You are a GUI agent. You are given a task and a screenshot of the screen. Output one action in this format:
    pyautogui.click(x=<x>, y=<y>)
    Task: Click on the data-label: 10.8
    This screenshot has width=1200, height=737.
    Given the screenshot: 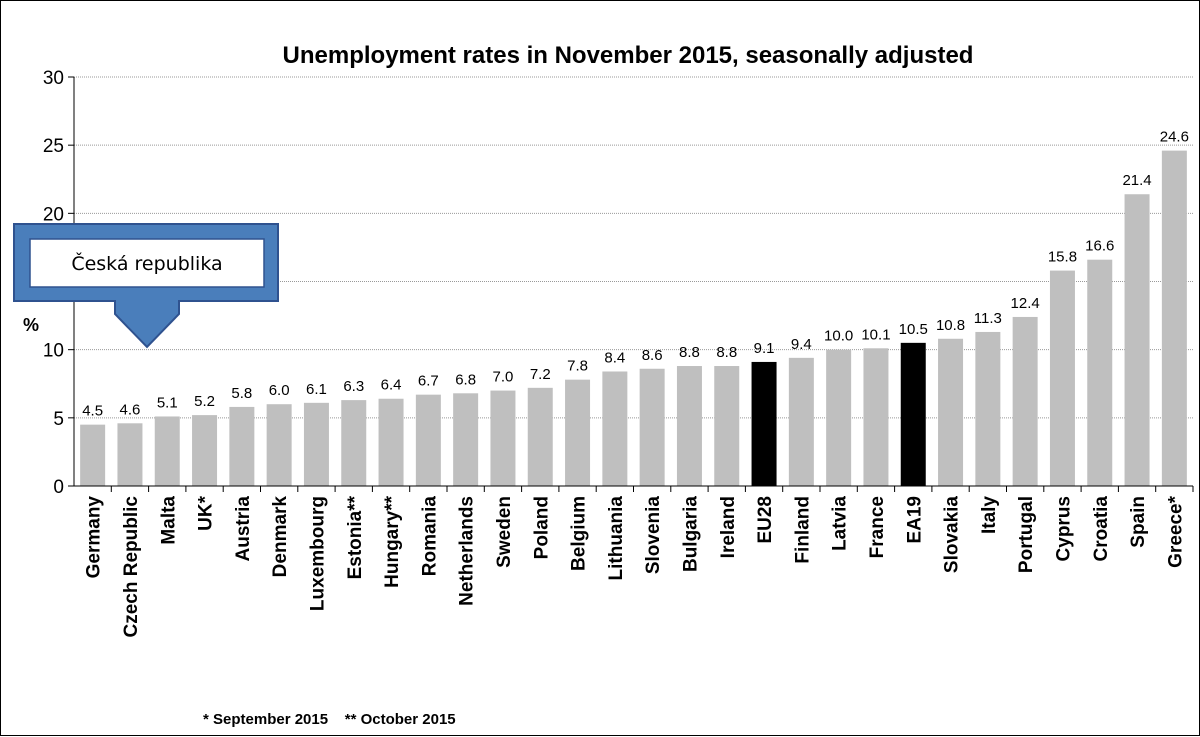 What is the action you would take?
    pyautogui.click(x=950, y=325)
    